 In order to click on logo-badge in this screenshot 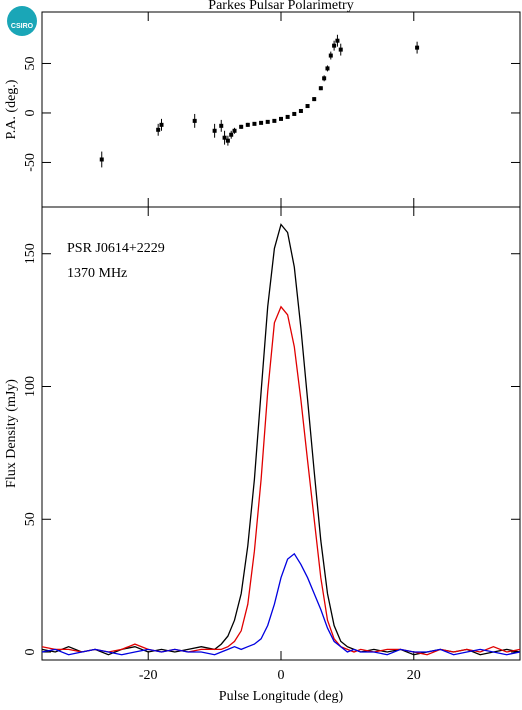, I will do `click(22, 21)`.